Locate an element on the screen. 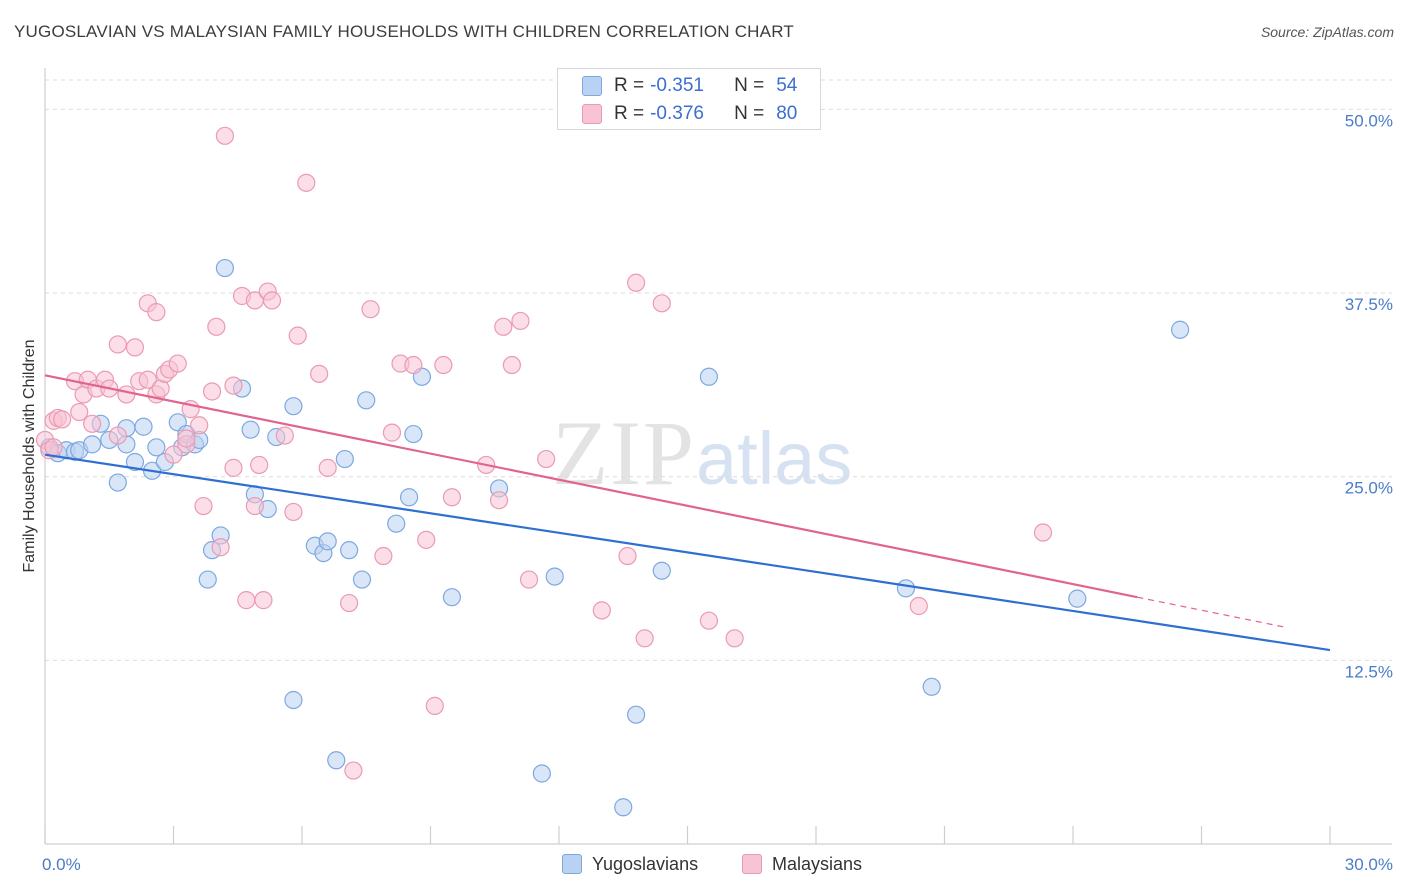 This screenshot has height=892, width=1406. y-tick-label: 37.5% is located at coordinates (1369, 304).